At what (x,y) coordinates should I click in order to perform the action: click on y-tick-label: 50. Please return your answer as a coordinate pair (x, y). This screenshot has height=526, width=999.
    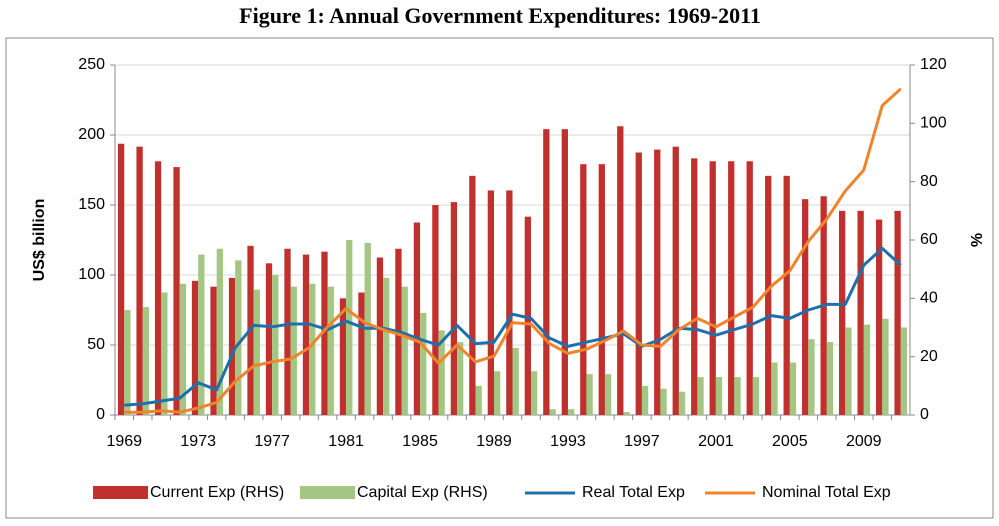
    Looking at the image, I should click on (96, 344).